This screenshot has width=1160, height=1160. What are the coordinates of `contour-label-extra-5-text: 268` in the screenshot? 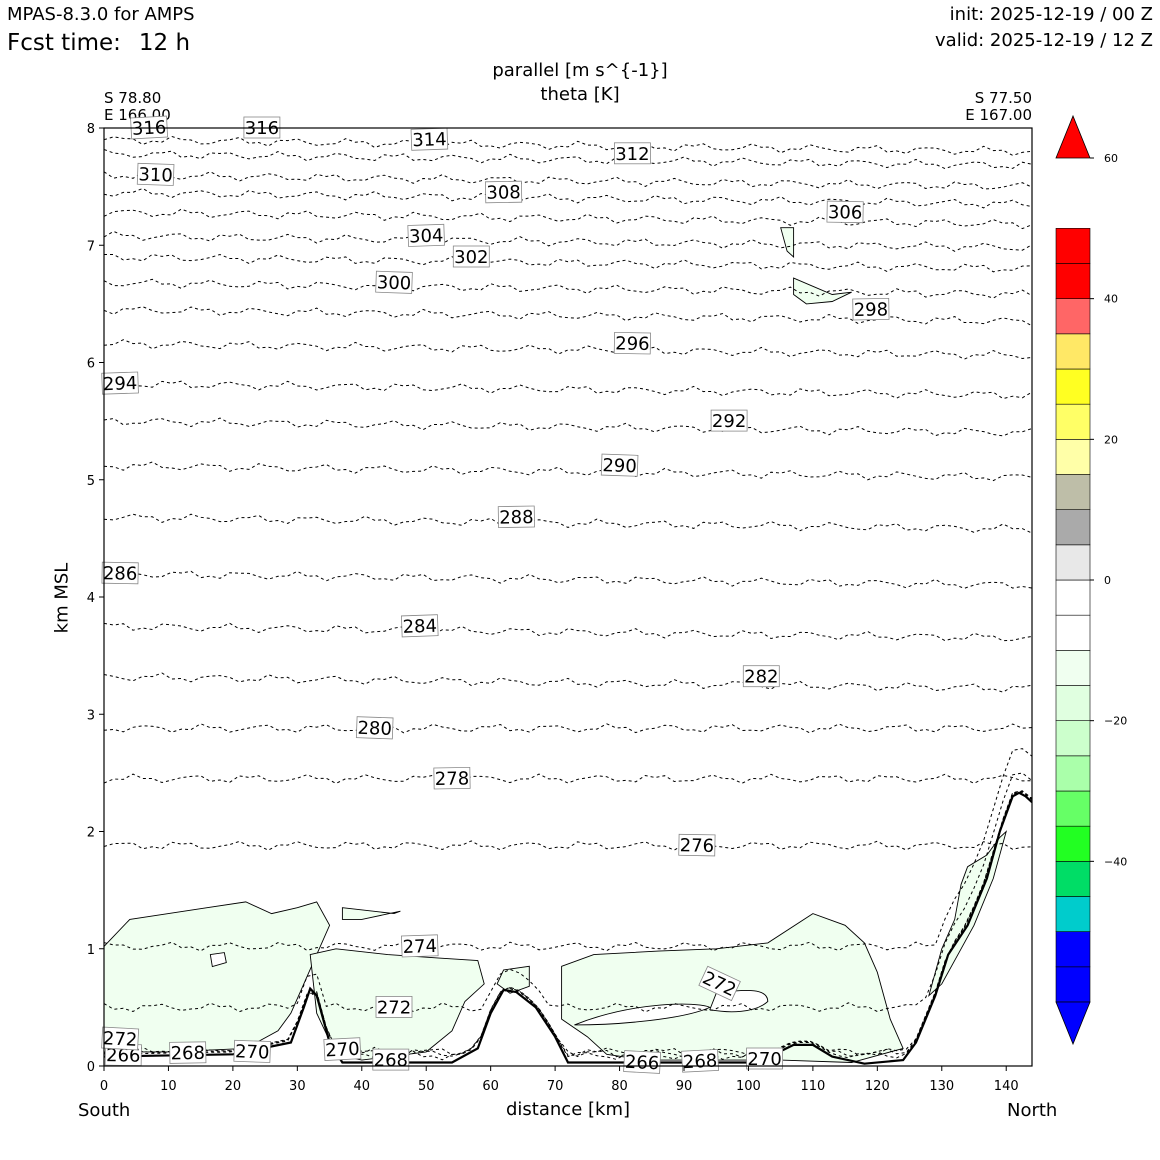 It's located at (391, 1060).